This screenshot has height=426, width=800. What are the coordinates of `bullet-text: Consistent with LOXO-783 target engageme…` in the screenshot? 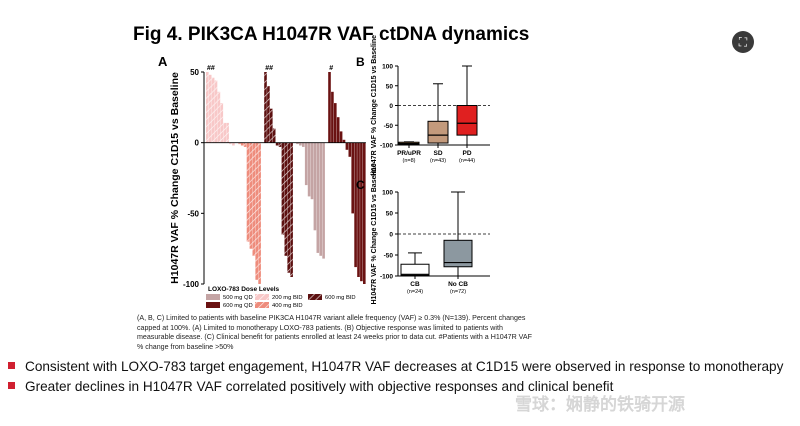 It's located at (404, 366).